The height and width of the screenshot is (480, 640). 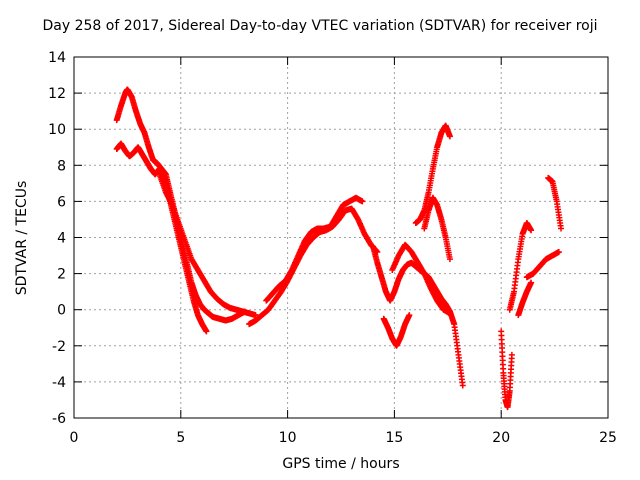 I want to click on series-arc4, so click(x=313, y=266).